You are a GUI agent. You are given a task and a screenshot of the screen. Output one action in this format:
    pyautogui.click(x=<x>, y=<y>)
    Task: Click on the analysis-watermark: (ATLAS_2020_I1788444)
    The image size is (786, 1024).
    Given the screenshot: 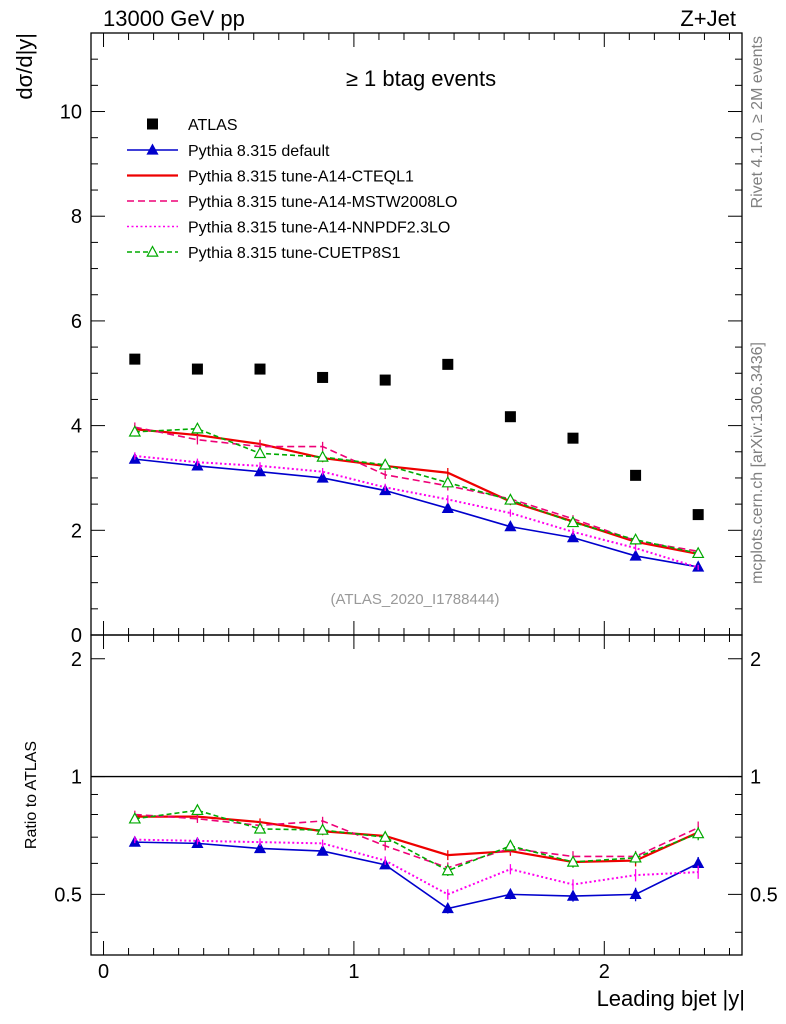 What is the action you would take?
    pyautogui.click(x=414, y=599)
    